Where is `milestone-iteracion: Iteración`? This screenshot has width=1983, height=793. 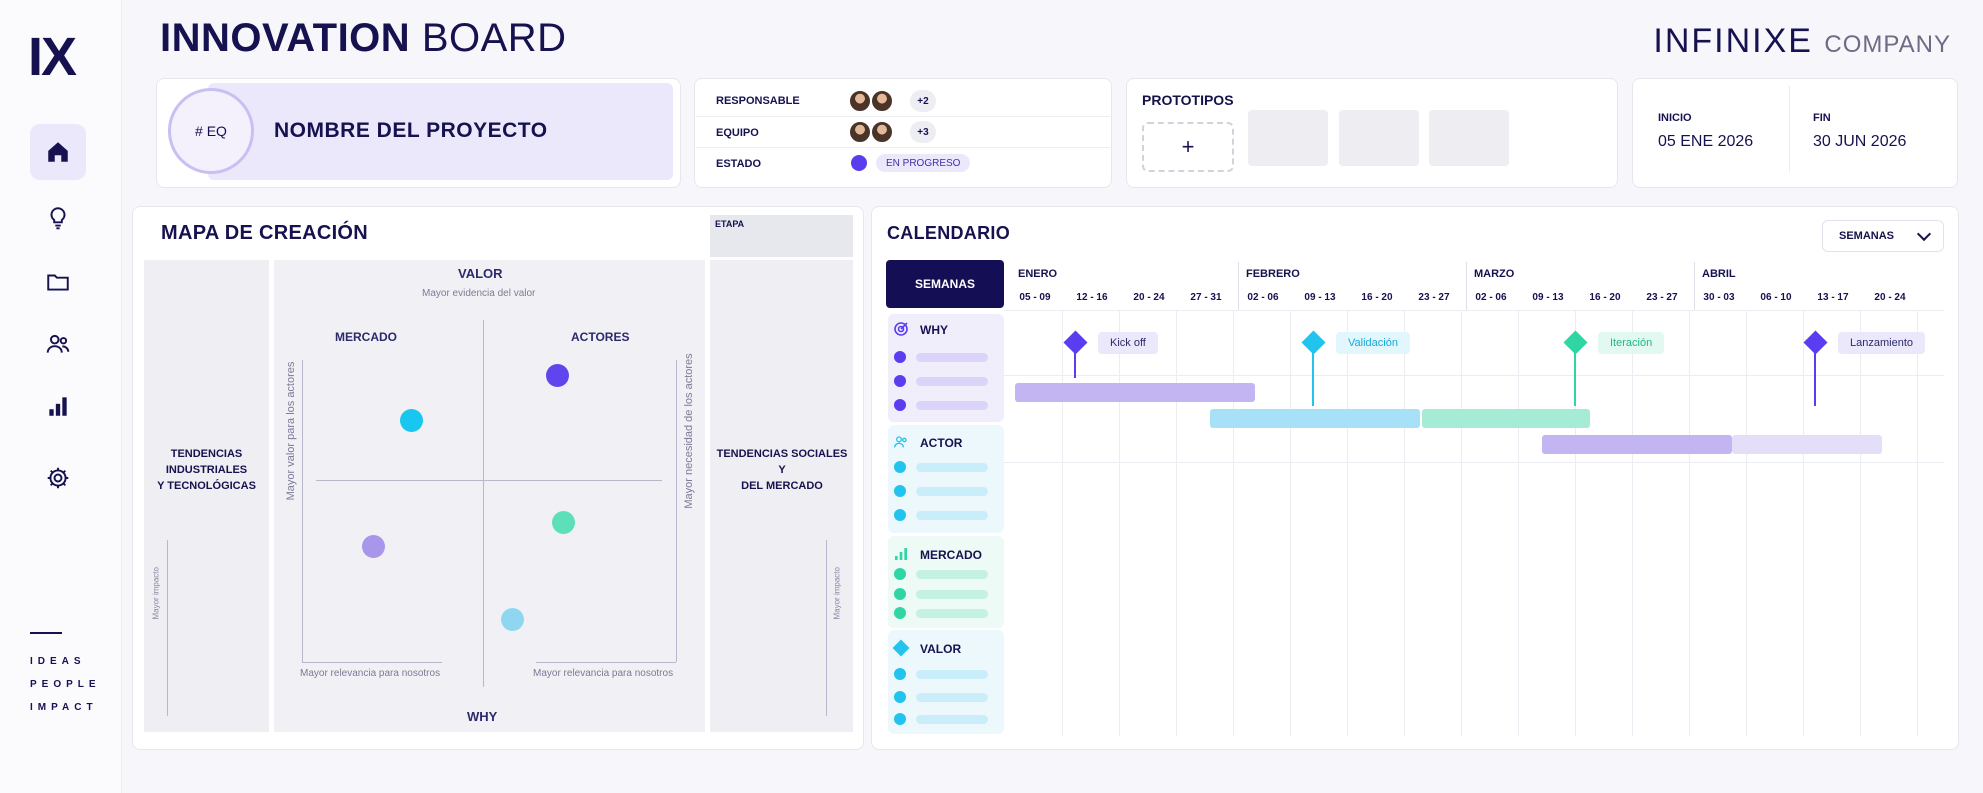
milestone-iteracion: Iteración is located at coordinates (1631, 343).